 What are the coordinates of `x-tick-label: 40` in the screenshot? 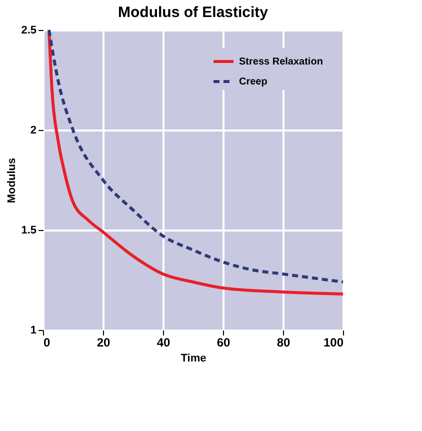 It's located at (163, 343).